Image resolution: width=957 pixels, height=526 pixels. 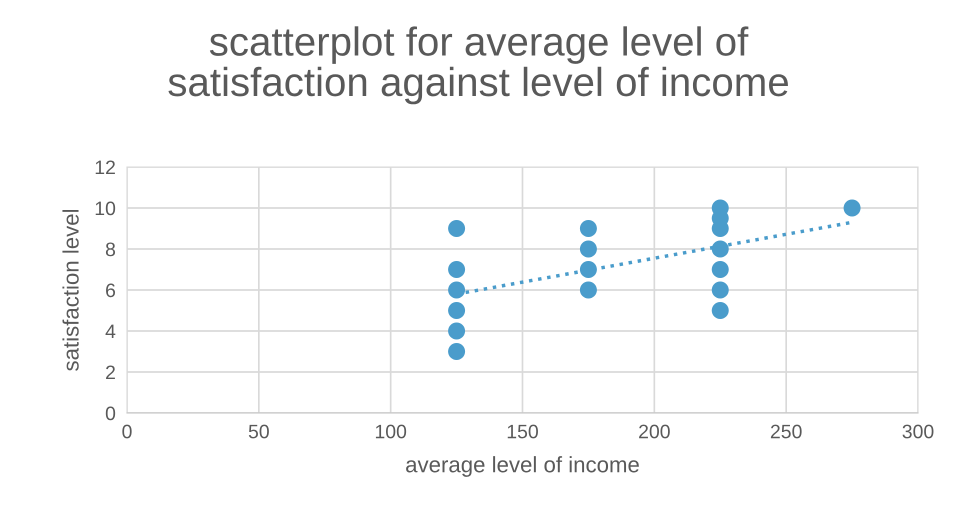 What do you see at coordinates (258, 431) in the screenshot?
I see `x-tick-label: 50` at bounding box center [258, 431].